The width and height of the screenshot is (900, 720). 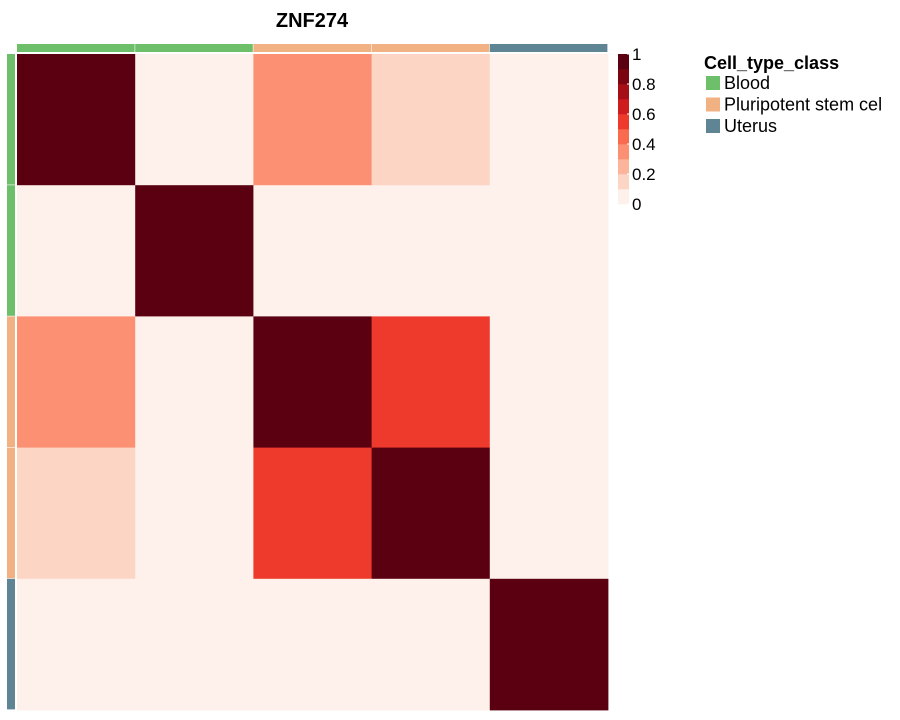 I want to click on colorbar: 1 0.8 0.6 0.4 0.2 0, so click(x=637, y=129).